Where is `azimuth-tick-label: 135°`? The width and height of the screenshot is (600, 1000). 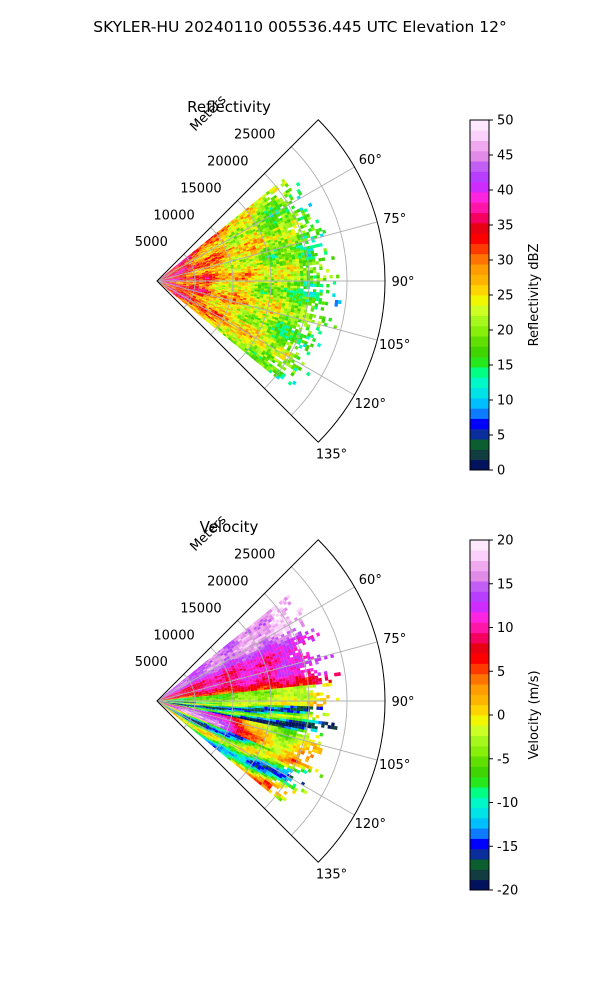 azimuth-tick-label: 135° is located at coordinates (331, 455).